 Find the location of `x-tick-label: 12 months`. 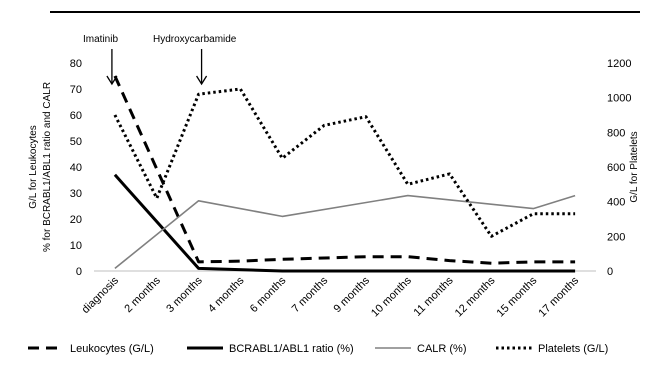

x-tick-label: 12 months is located at coordinates (475, 296).